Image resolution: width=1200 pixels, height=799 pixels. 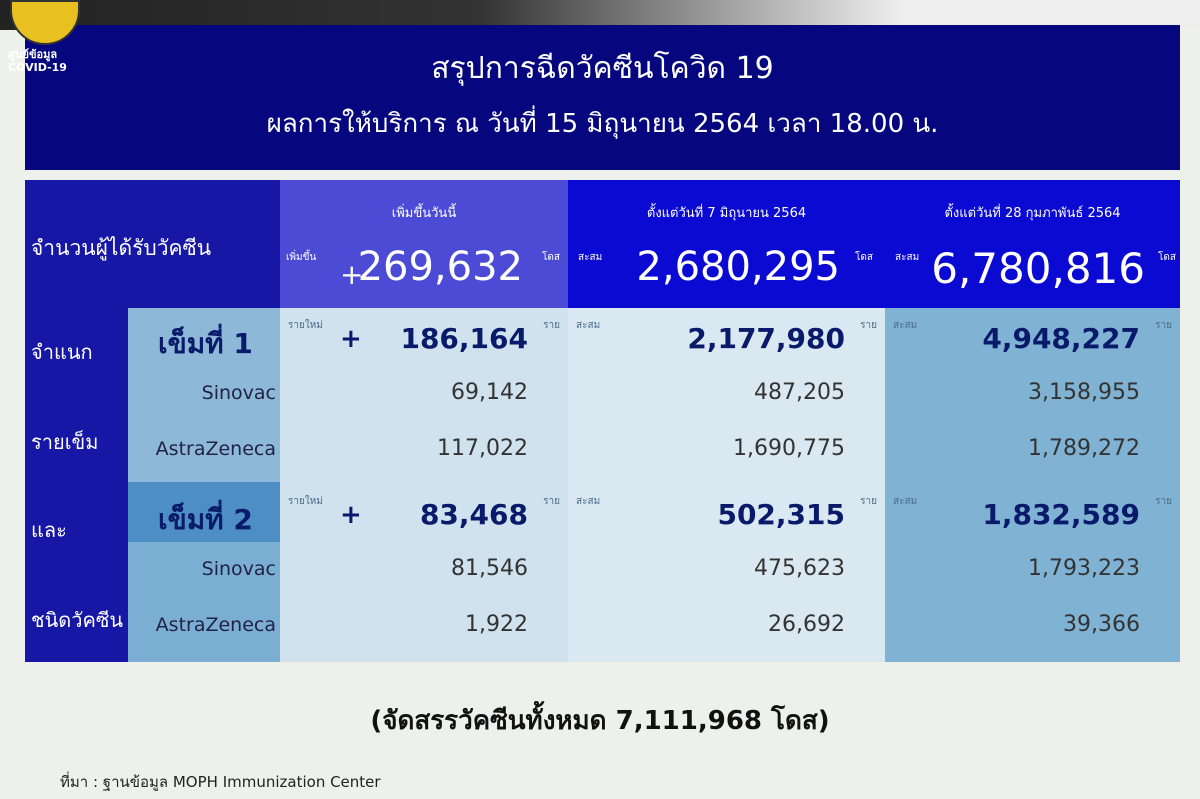 What do you see at coordinates (600, 721) in the screenshot?
I see `total-allocated: (จัดสรรวัคซีนทั้งหมด 7,111,968 โดส)` at bounding box center [600, 721].